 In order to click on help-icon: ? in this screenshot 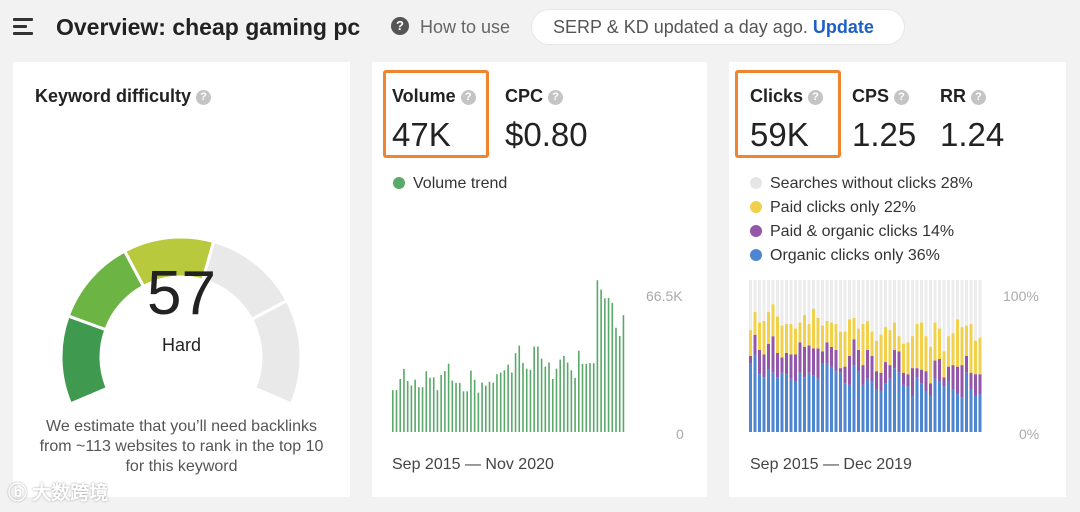, I will do `click(400, 26)`.